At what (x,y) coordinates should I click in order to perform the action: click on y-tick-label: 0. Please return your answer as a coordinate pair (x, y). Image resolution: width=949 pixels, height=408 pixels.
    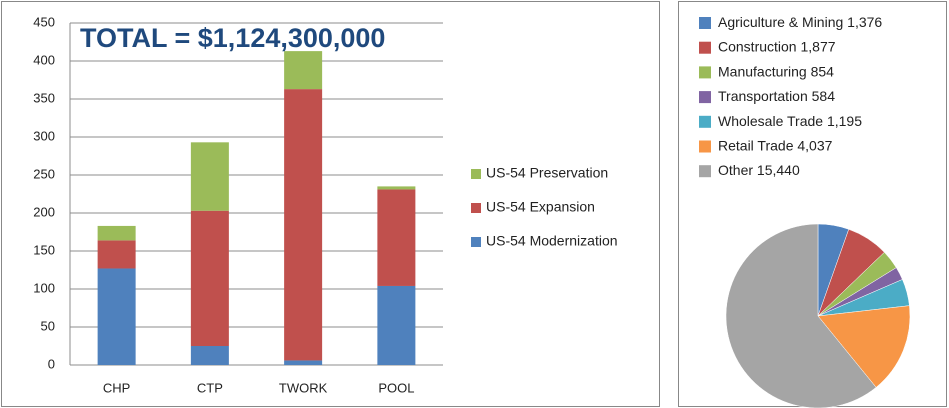
    Looking at the image, I should click on (51, 363).